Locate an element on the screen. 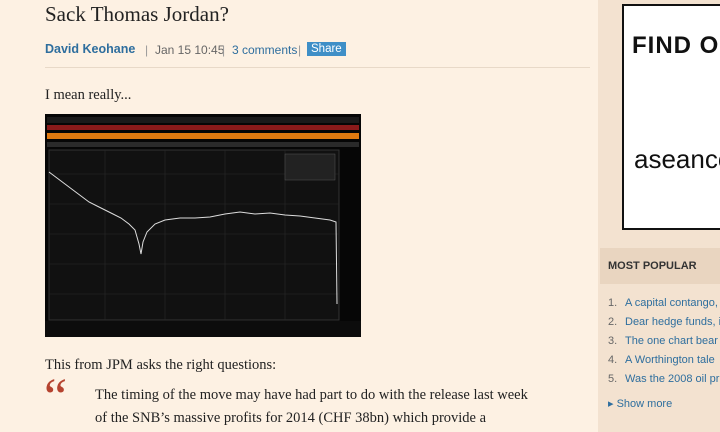 Image resolution: width=720 pixels, height=432 pixels. most-popular-header is located at coordinates (660, 266).